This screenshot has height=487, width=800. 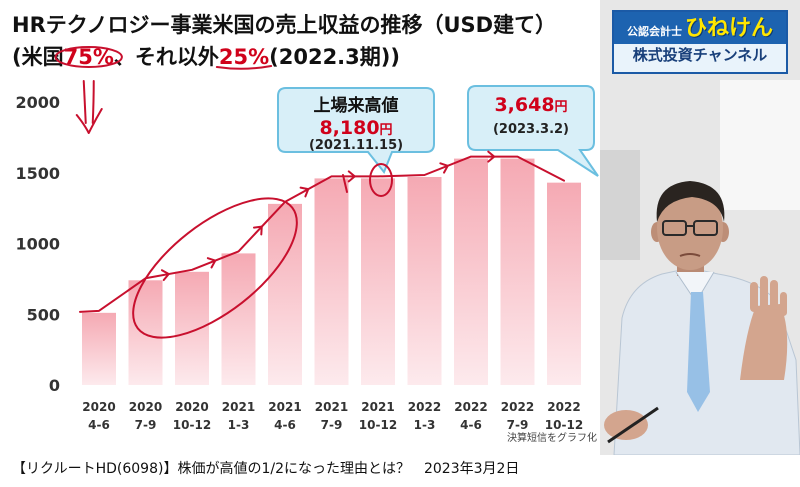 I want to click on current-price-bubble, so click(x=533, y=131).